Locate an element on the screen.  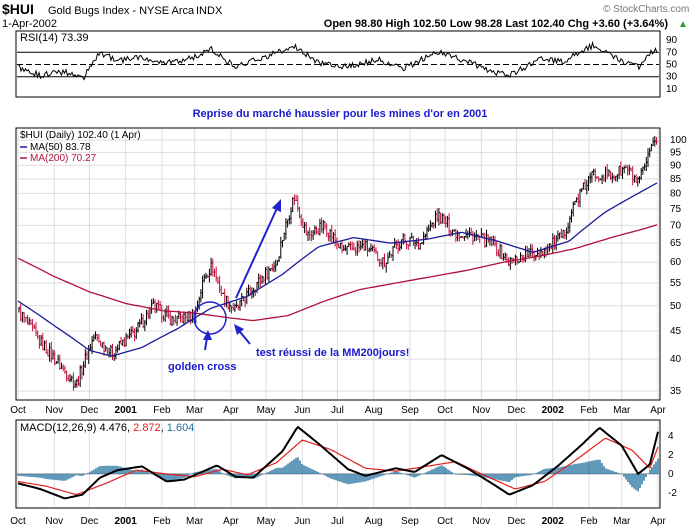
price-tick-label: 85 is located at coordinates (676, 179).